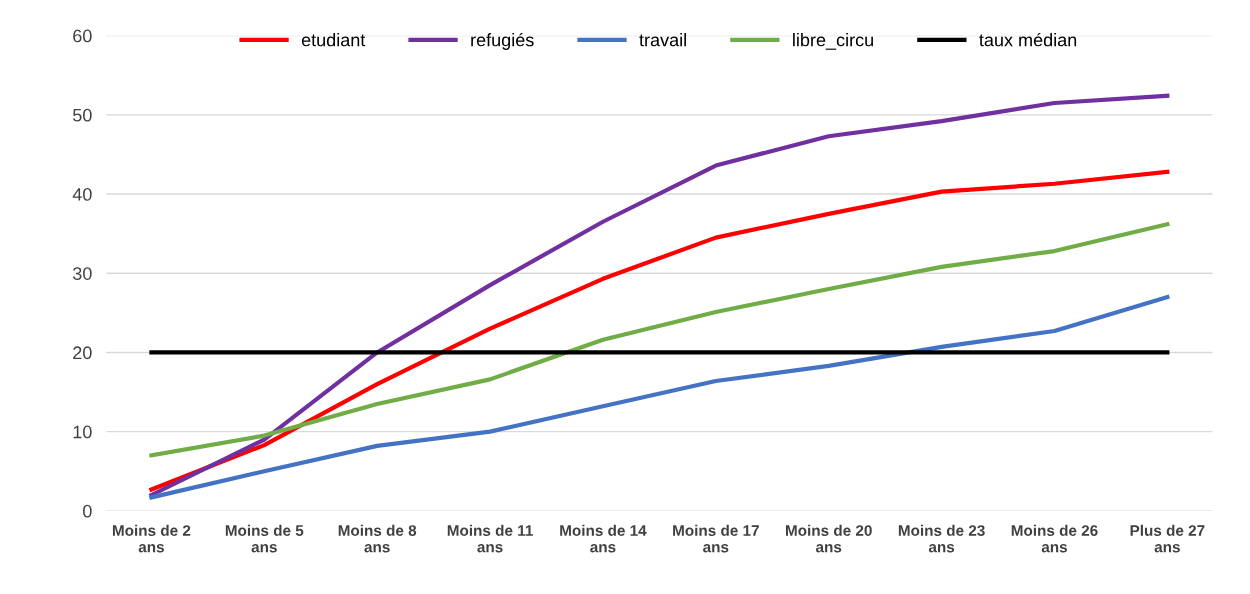 The width and height of the screenshot is (1250, 594). I want to click on y-tick-label: 30, so click(82, 273).